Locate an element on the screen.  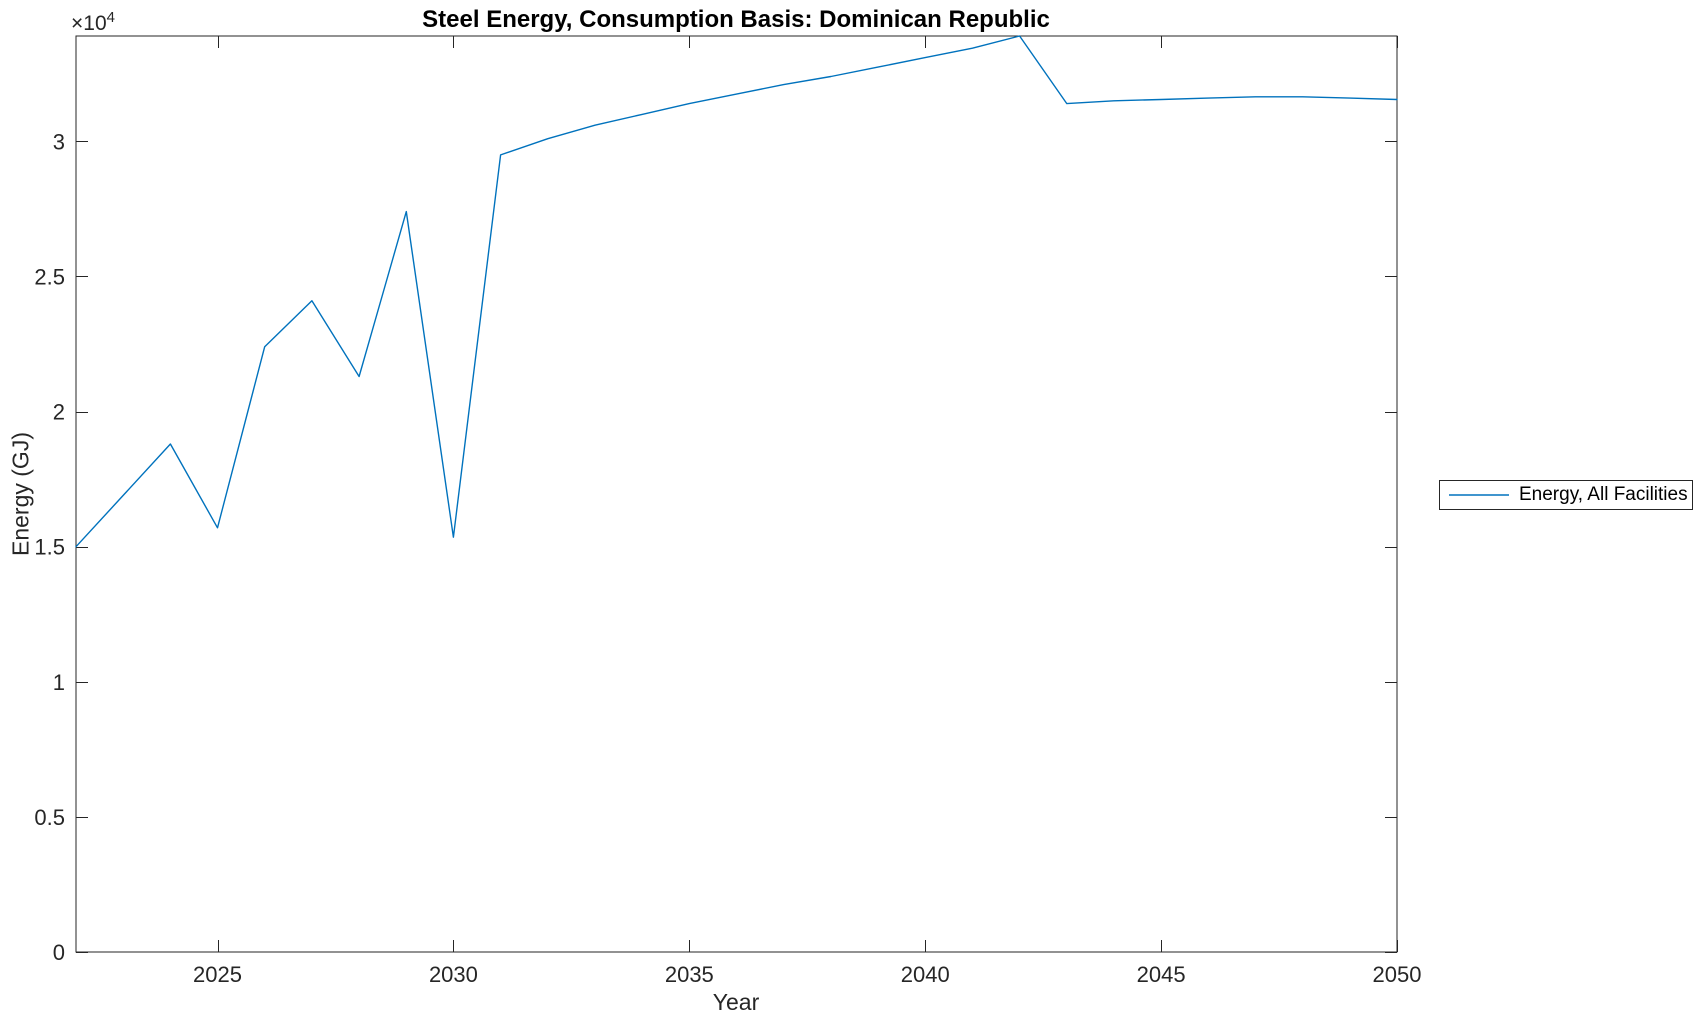
x-tick-label: 2045 is located at coordinates (1161, 974).